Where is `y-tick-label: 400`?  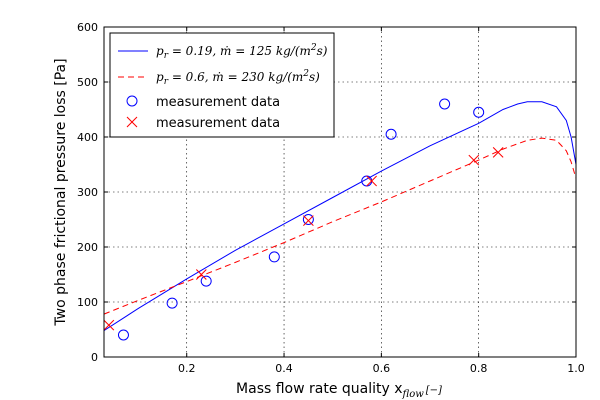
y-tick-label: 400 is located at coordinates (87, 137).